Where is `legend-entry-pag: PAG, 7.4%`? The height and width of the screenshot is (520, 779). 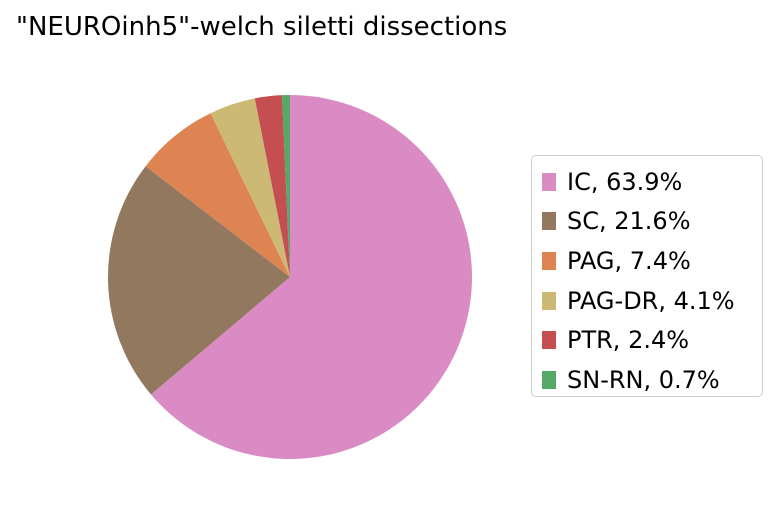 legend-entry-pag: PAG, 7.4% is located at coordinates (652, 261).